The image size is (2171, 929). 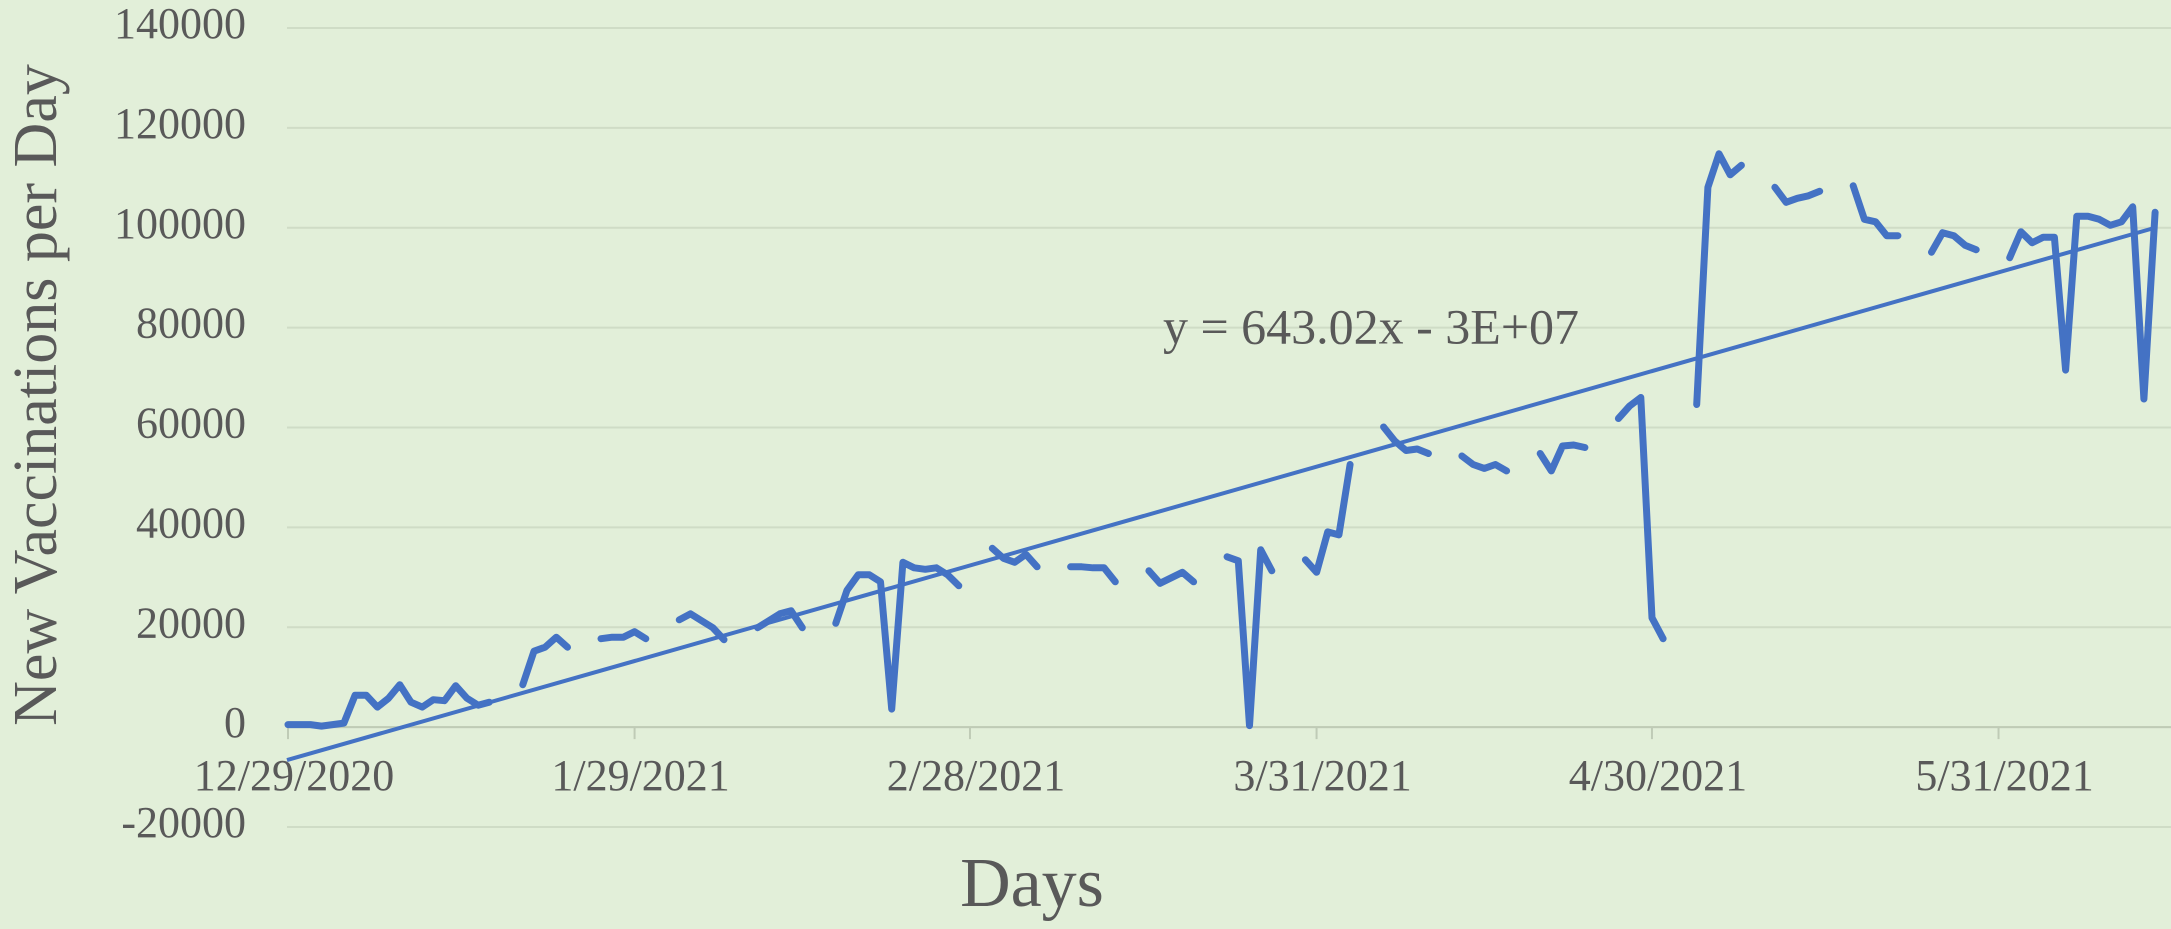 What do you see at coordinates (191, 423) in the screenshot?
I see `y-tick-label: 60000` at bounding box center [191, 423].